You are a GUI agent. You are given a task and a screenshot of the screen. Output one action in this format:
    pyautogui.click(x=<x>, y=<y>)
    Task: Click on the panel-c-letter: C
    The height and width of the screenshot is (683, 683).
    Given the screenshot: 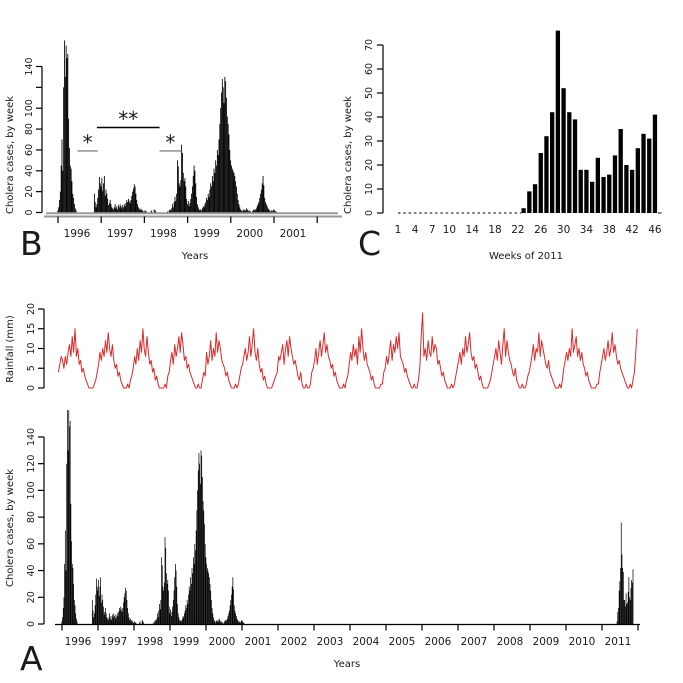 What is the action you would take?
    pyautogui.click(x=369, y=243)
    